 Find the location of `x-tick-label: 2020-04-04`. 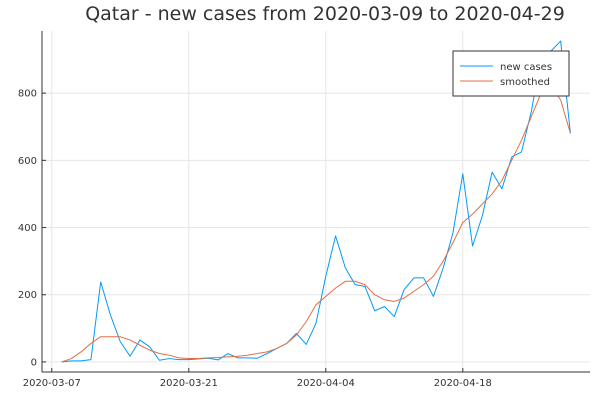

x-tick-label: 2020-04-04 is located at coordinates (326, 383).